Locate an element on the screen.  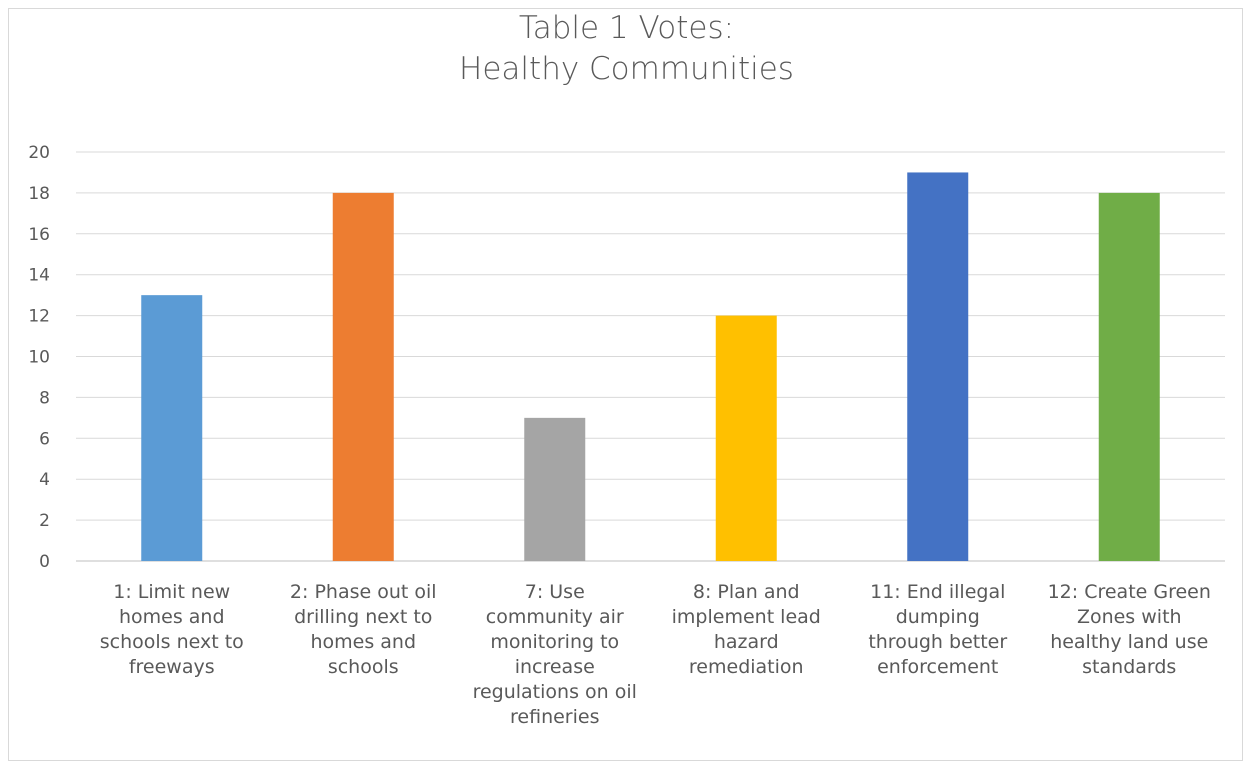
x-category-label: schools next to is located at coordinates (172, 642).